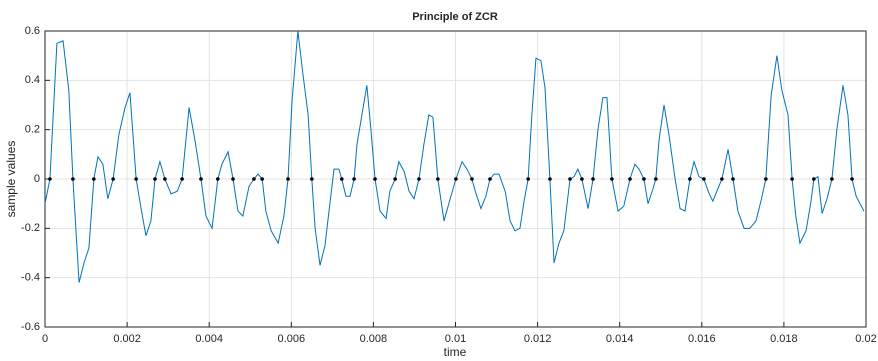 This screenshot has width=878, height=361. Describe the element at coordinates (702, 339) in the screenshot. I see `x-tick-label: 0.016` at that location.